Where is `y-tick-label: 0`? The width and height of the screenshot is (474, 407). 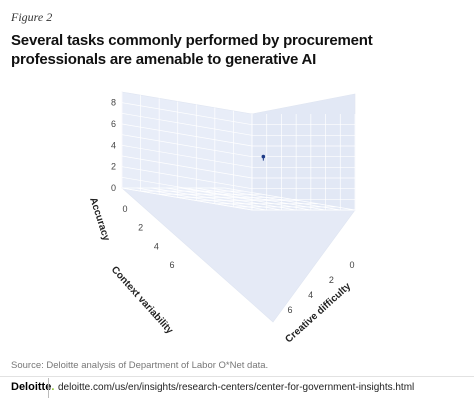
y-tick-label: 0 is located at coordinates (124, 209).